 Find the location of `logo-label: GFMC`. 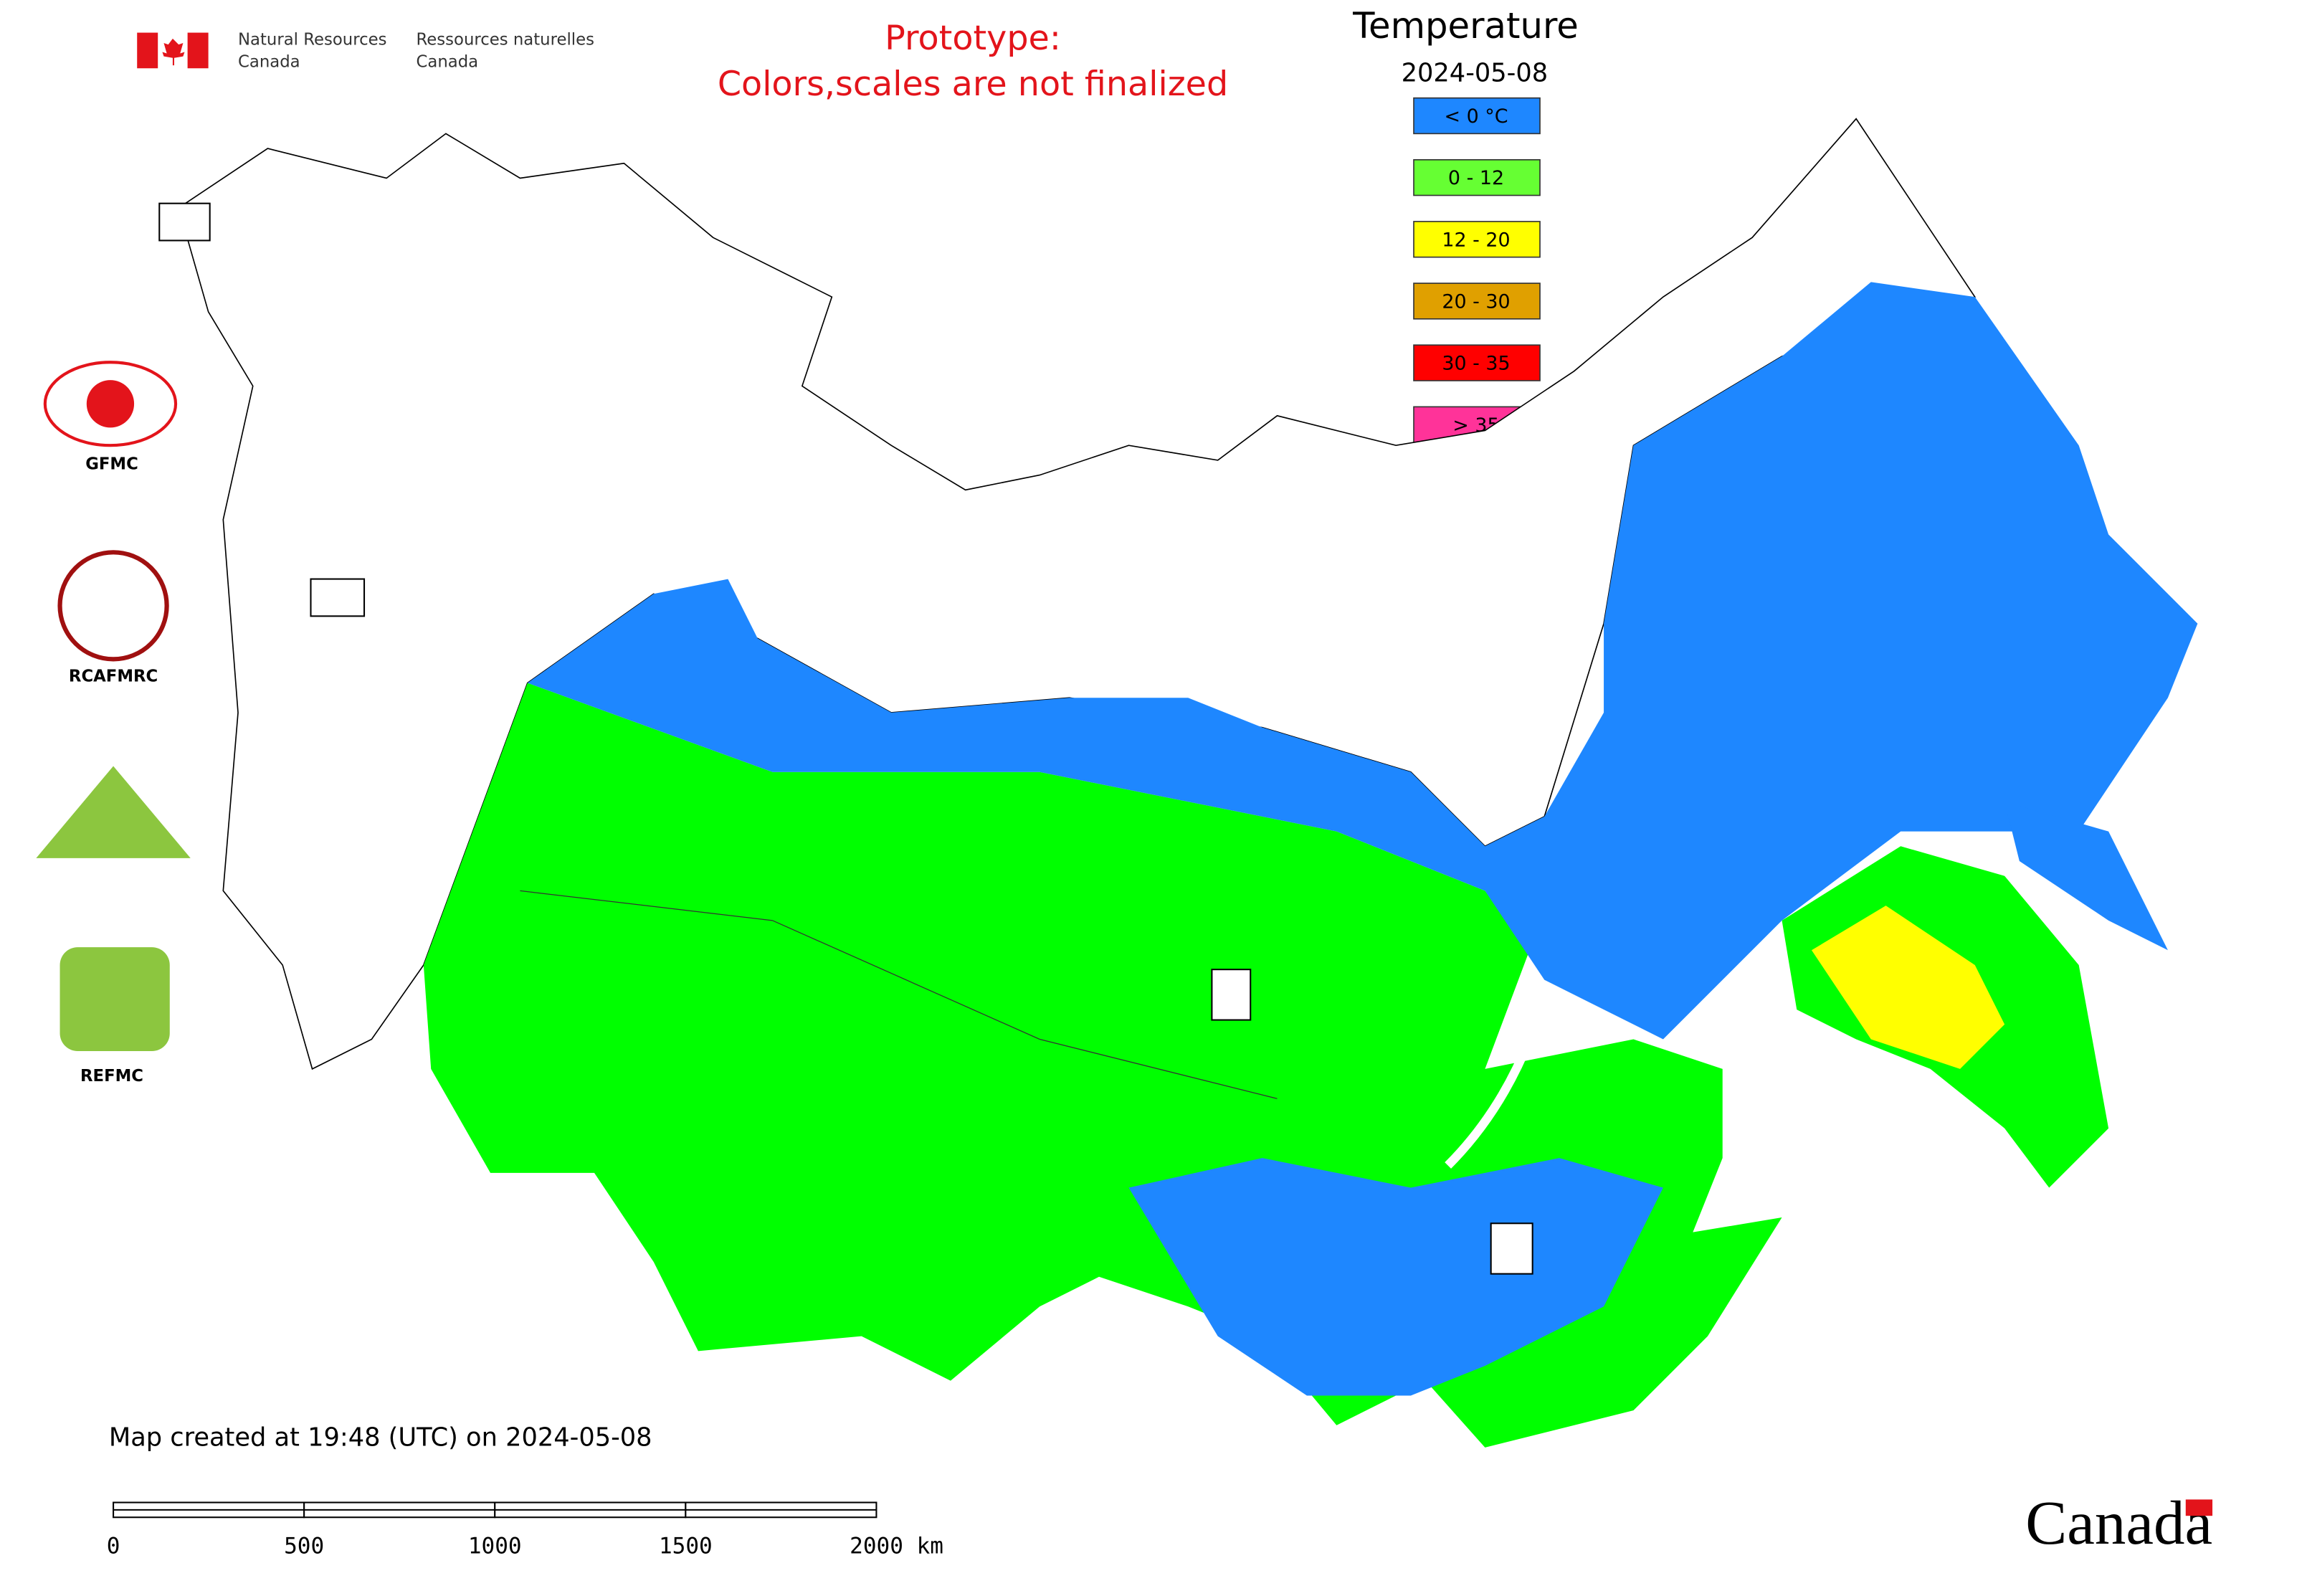

logo-label: GFMC is located at coordinates (112, 464).